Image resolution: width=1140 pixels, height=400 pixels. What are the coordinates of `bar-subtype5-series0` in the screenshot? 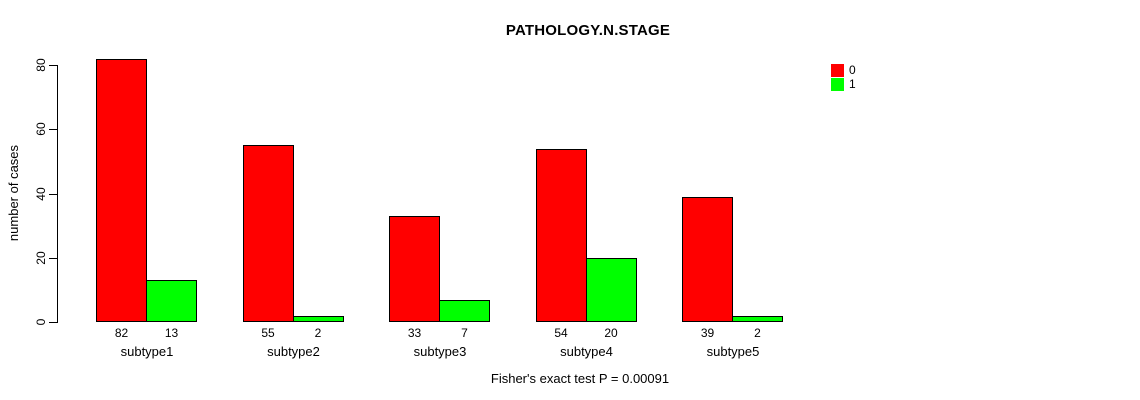 It's located at (707, 259).